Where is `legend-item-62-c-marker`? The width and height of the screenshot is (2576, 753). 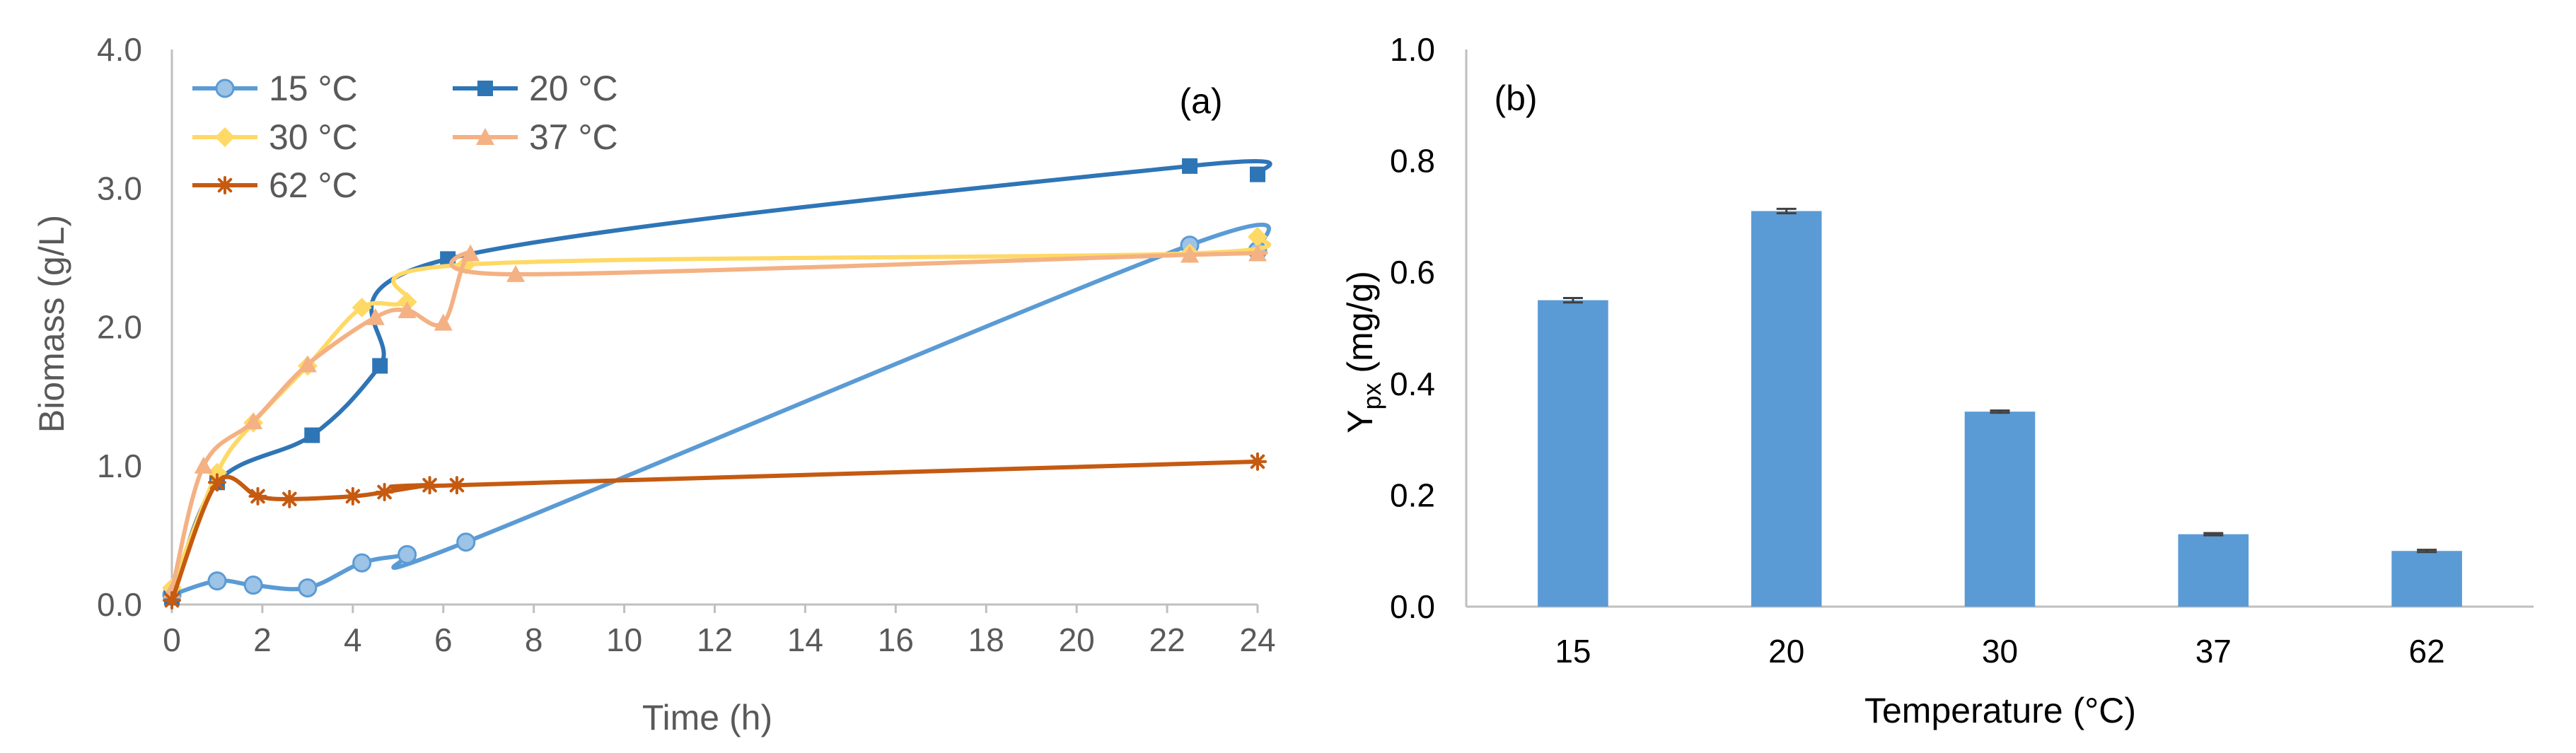 legend-item-62-c-marker is located at coordinates (225, 185).